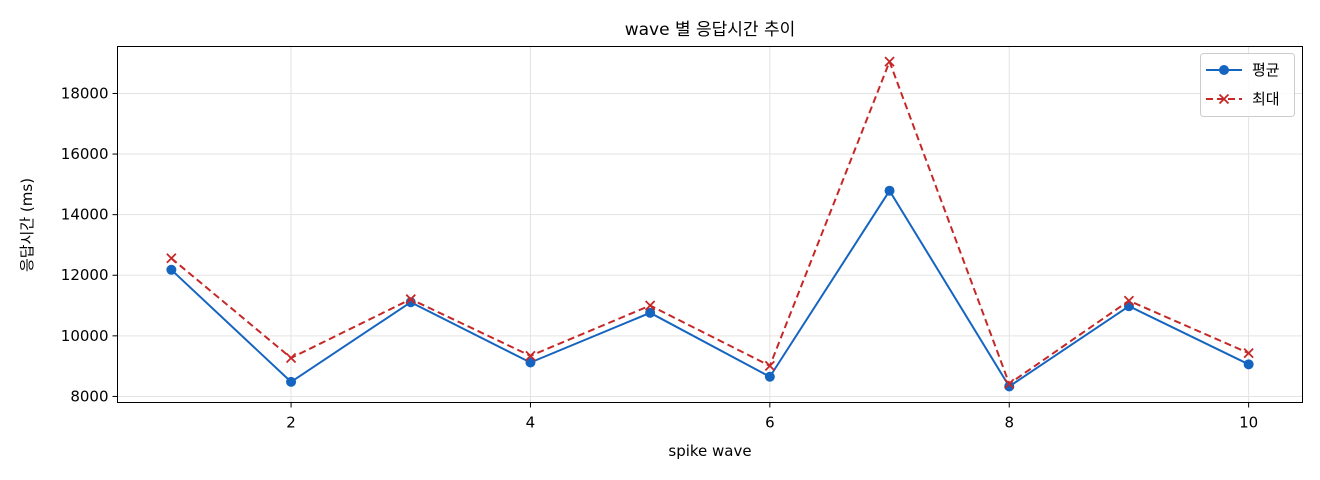 The image size is (1320, 480). I want to click on legend-box, so click(1247, 85).